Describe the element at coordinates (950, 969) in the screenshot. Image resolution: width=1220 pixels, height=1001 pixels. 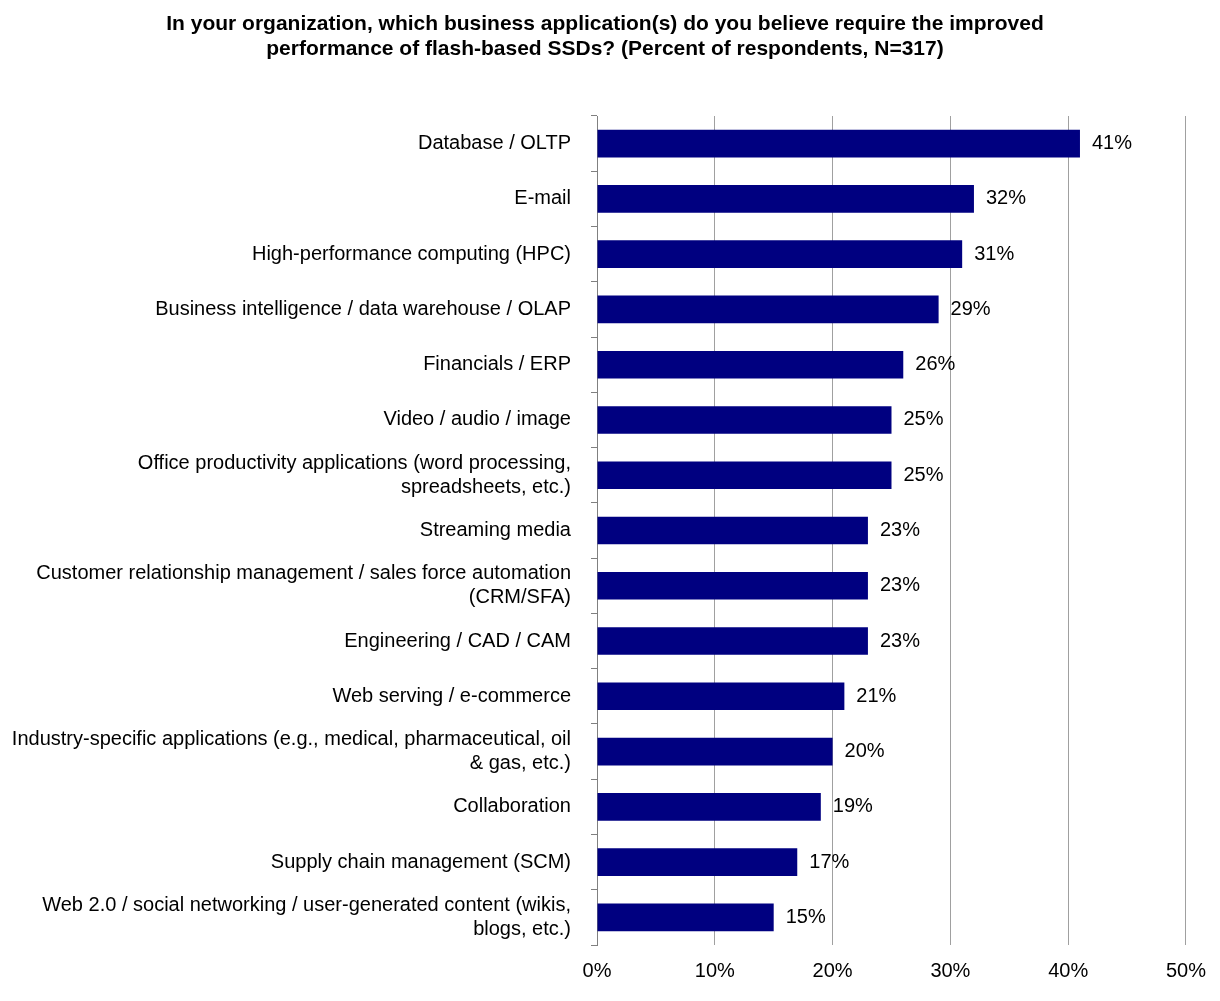
I see `x-tick-label: 30%` at that location.